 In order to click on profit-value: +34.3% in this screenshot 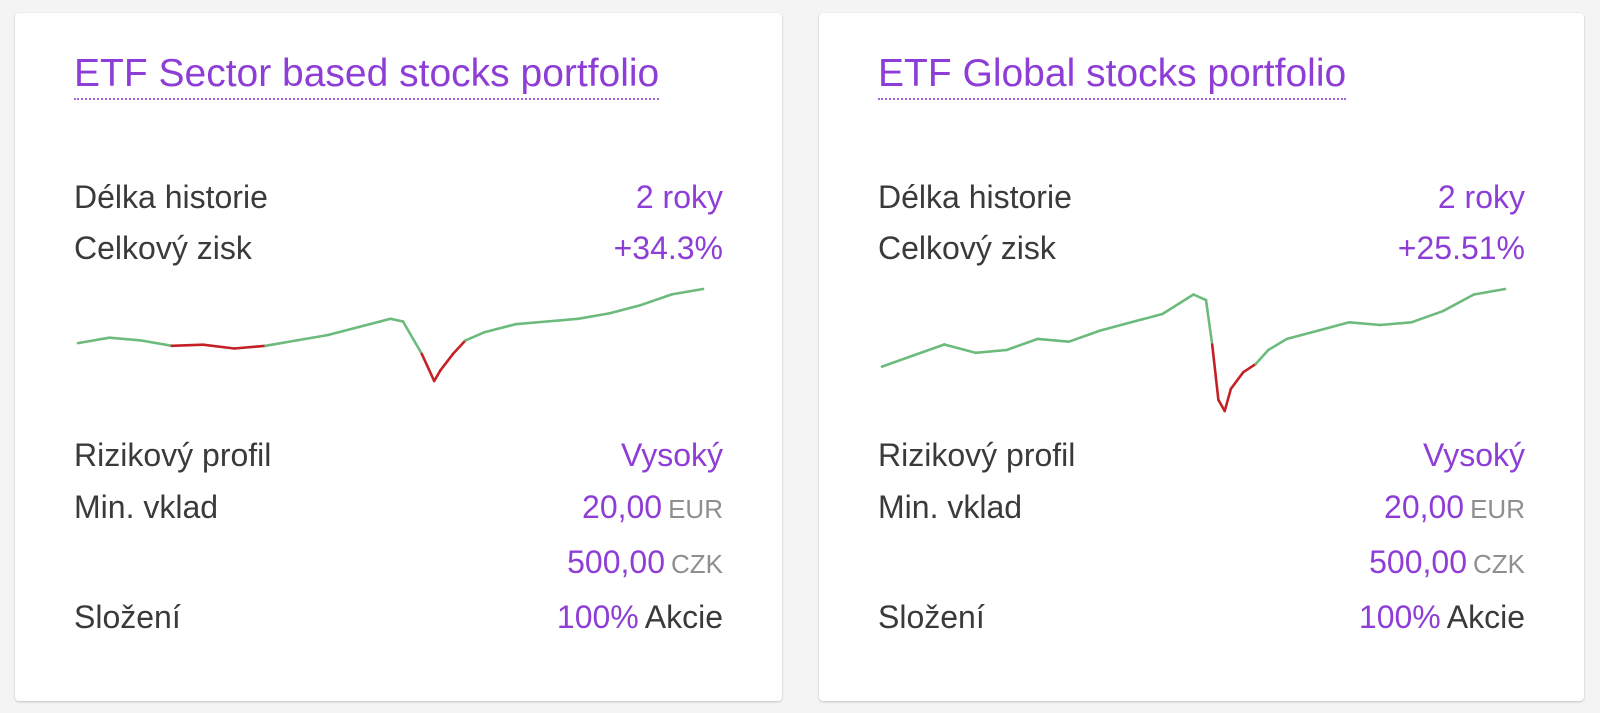, I will do `click(668, 248)`.